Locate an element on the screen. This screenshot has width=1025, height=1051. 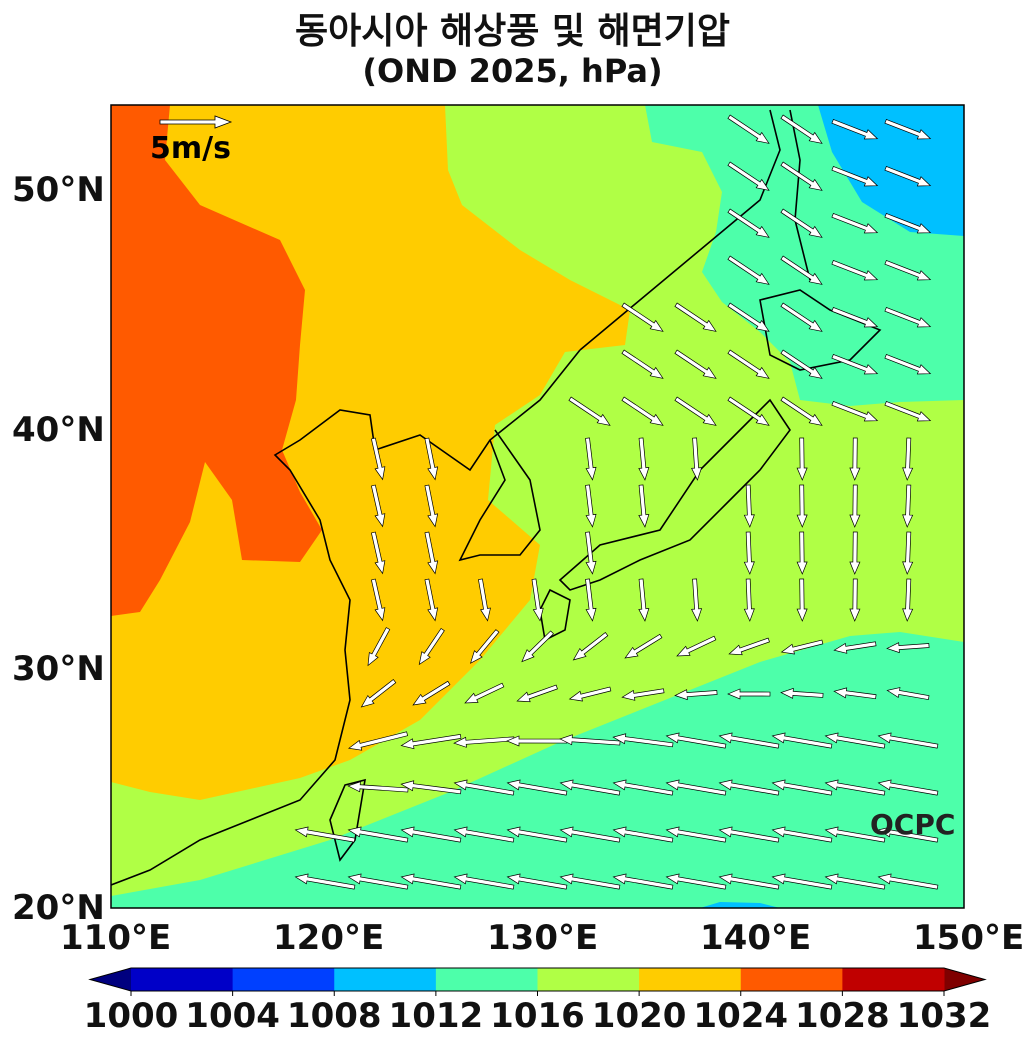
colorbar-tick: 1016 is located at coordinates (537, 1016).